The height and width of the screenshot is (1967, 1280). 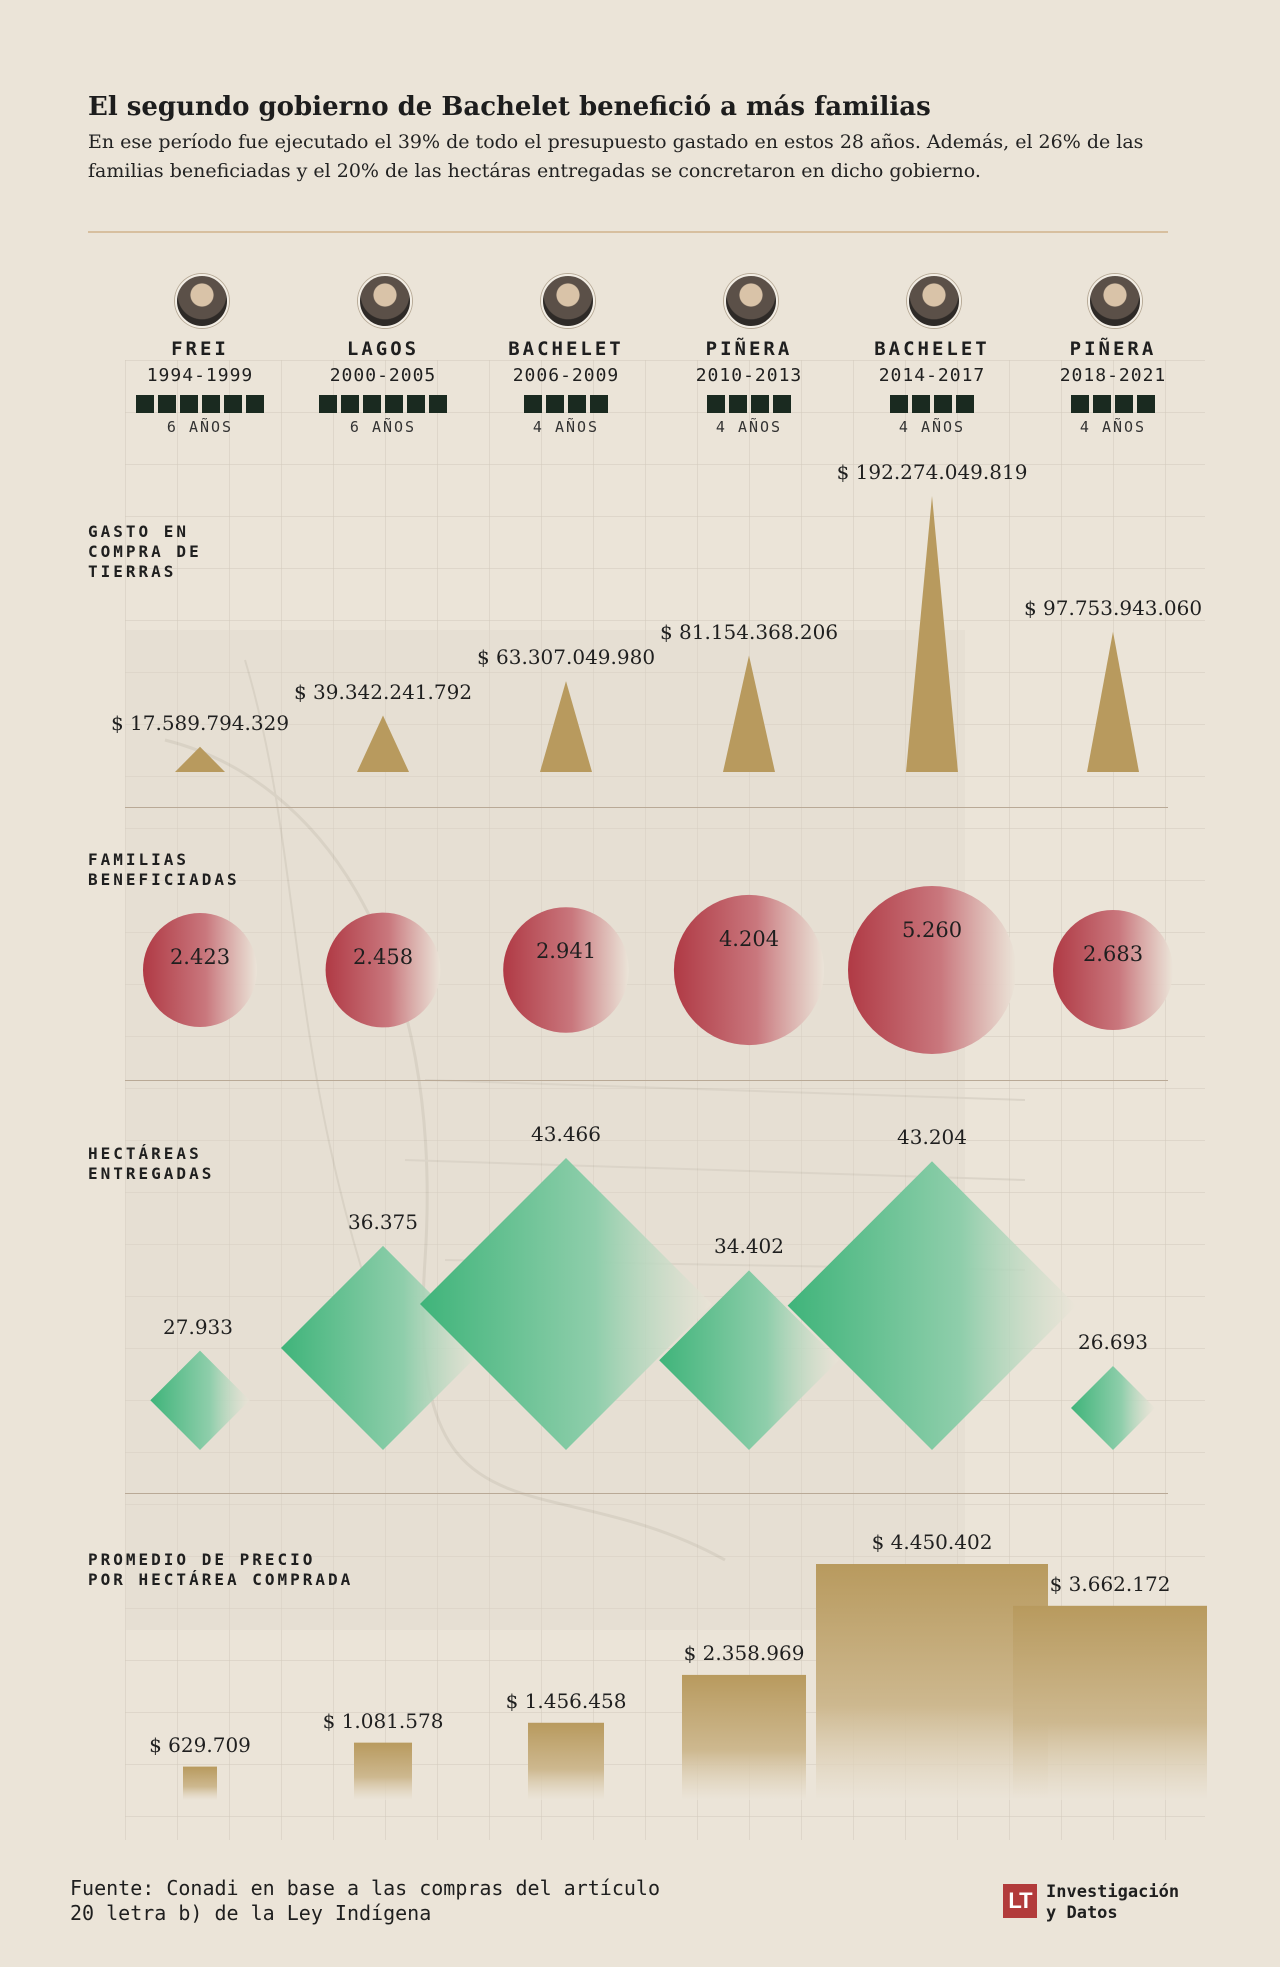 What do you see at coordinates (221, 1569) in the screenshot?
I see `section-label-precio: PROMEDIO DE PRECIO POR HECTÁREA COMPRADA` at bounding box center [221, 1569].